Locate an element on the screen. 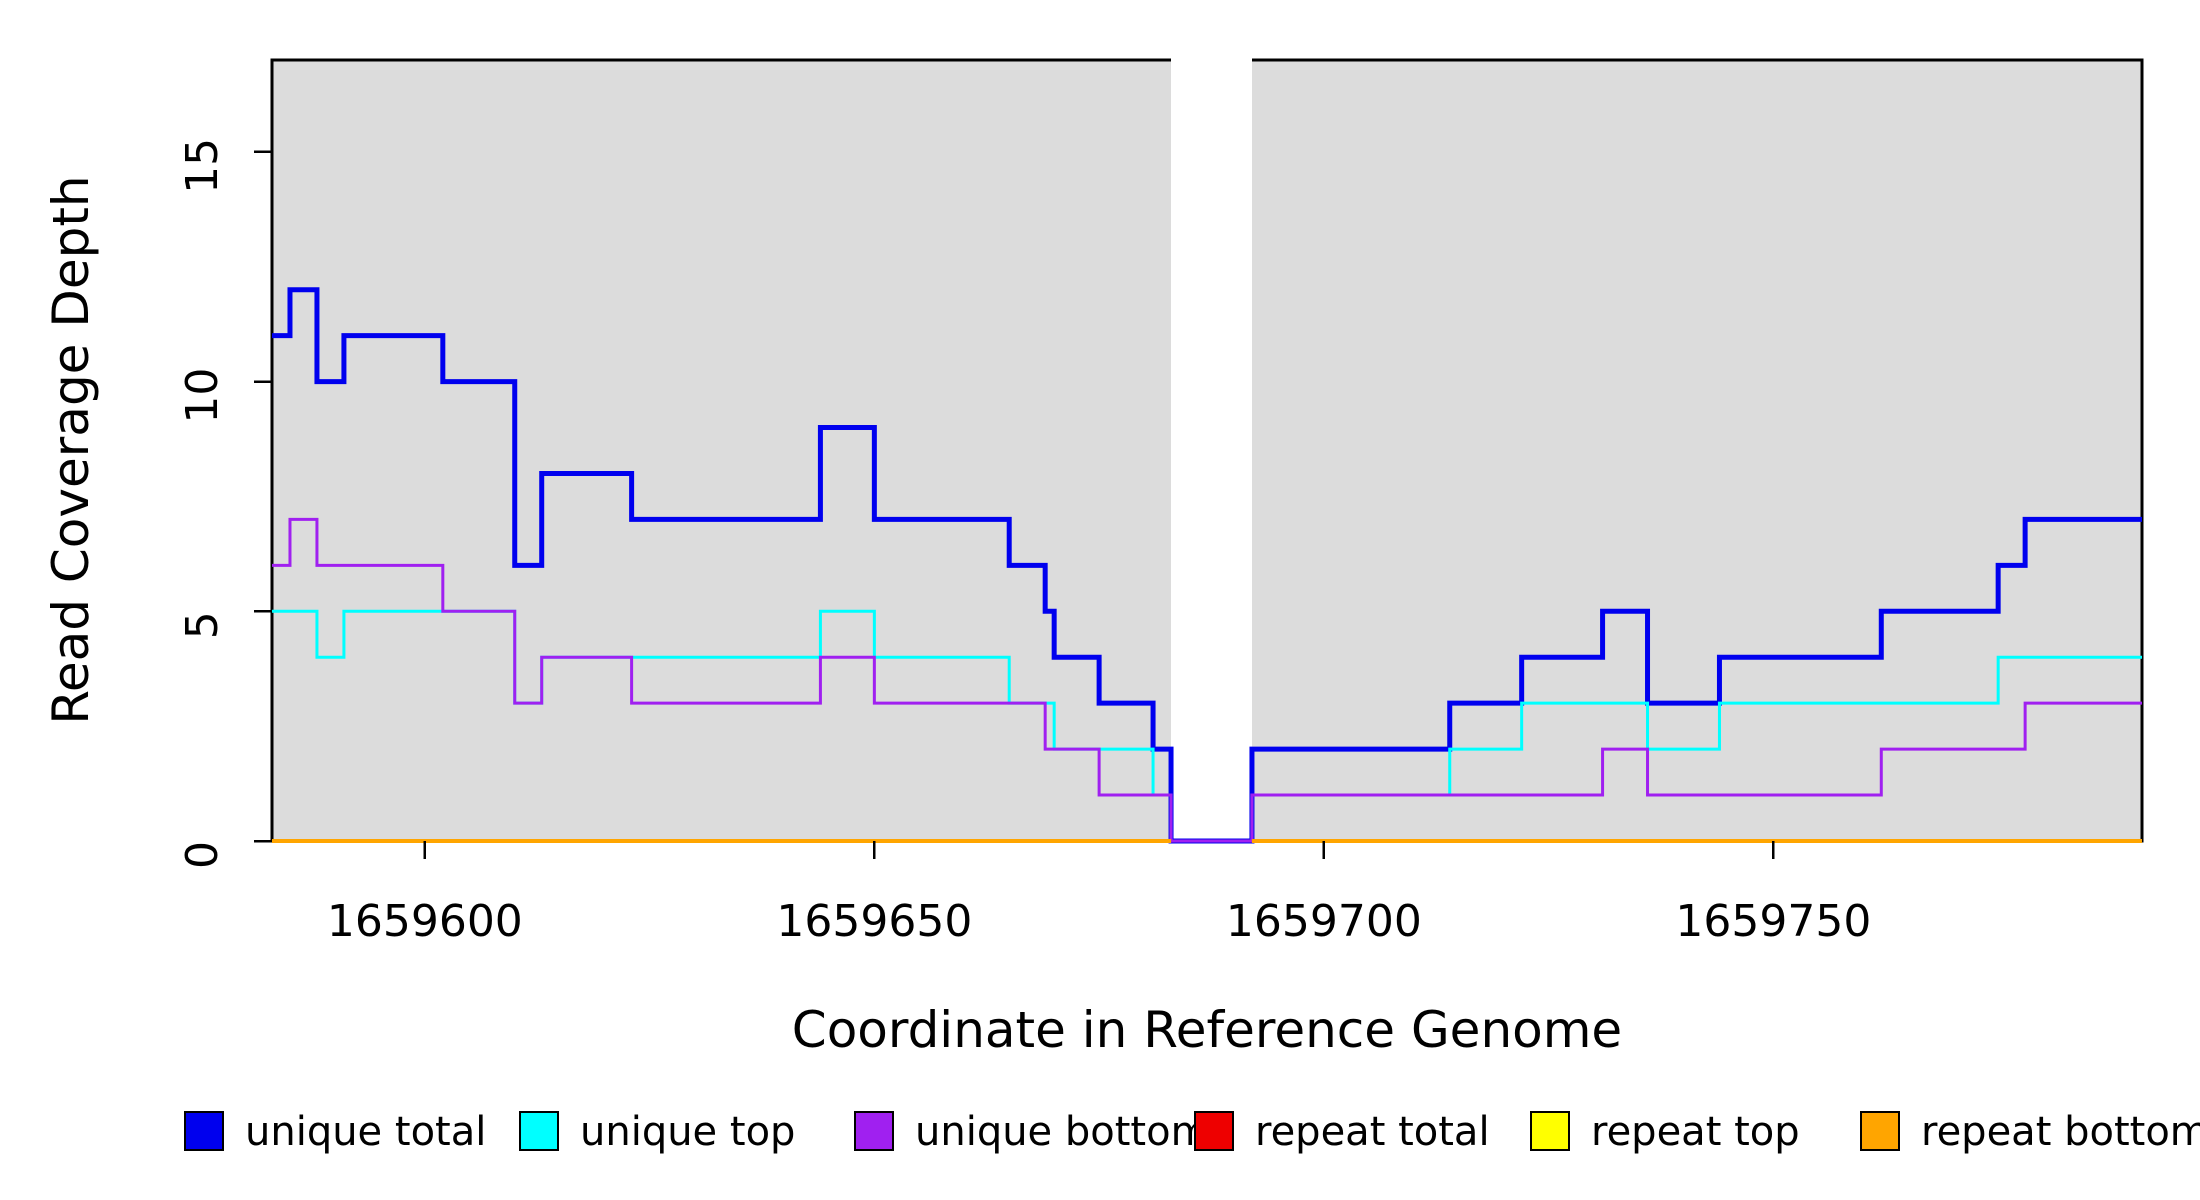 The width and height of the screenshot is (2200, 1200). y-tick-label-0: 0 is located at coordinates (202, 855).